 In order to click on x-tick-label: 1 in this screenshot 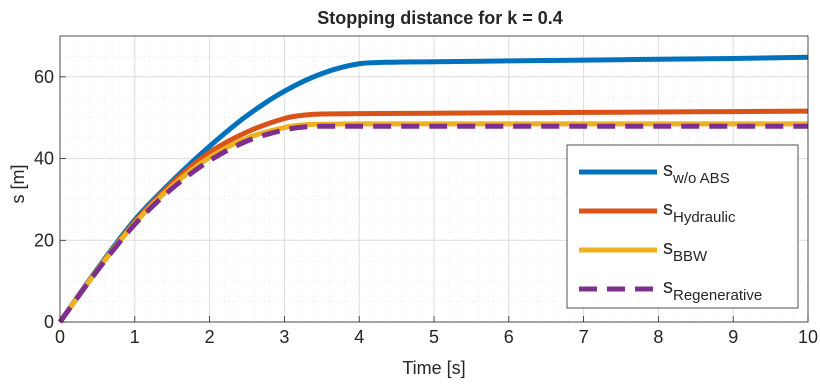, I will do `click(135, 337)`.